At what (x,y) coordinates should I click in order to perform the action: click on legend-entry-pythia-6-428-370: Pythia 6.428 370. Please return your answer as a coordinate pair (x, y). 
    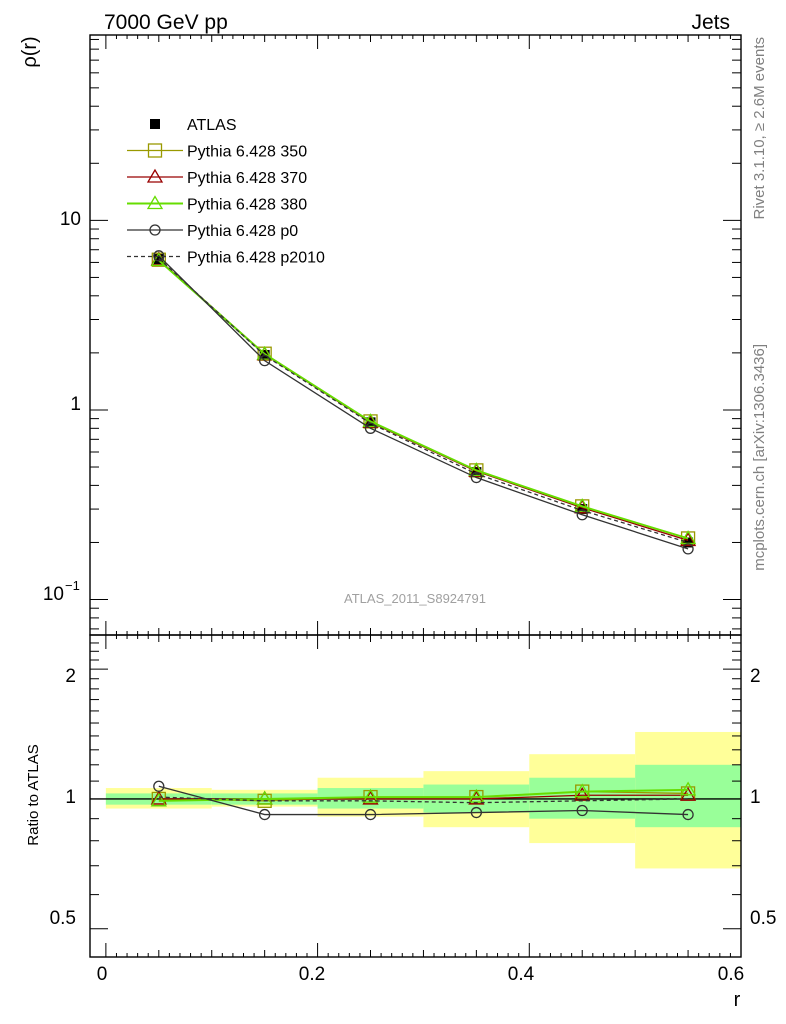
    Looking at the image, I should click on (217, 177).